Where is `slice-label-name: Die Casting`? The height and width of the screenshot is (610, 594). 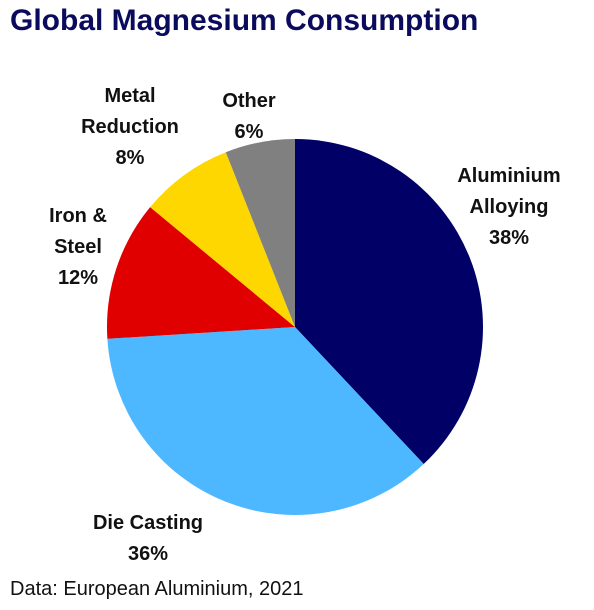
slice-label-name: Die Casting is located at coordinates (148, 523).